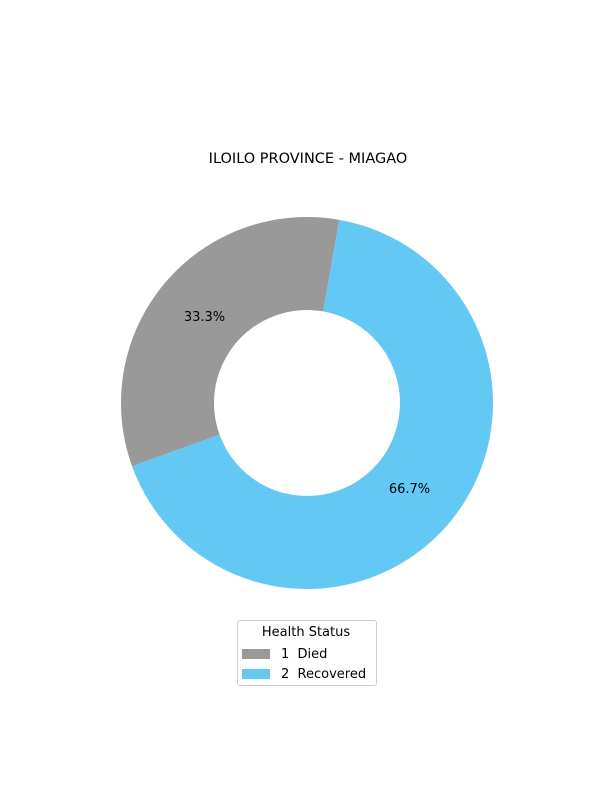 The width and height of the screenshot is (600, 800). I want to click on legend: Health Status 1 Died 2 Recovered, so click(307, 653).